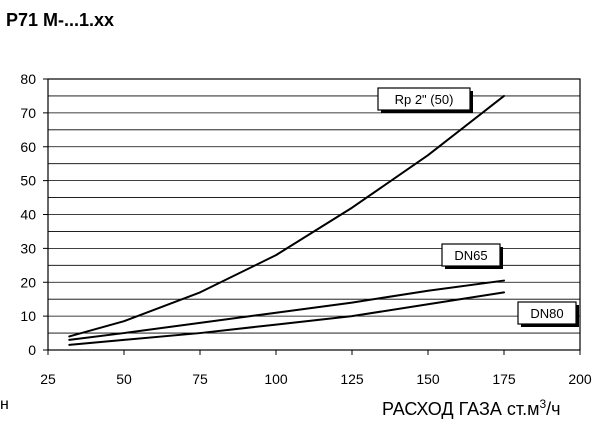 This screenshot has width=616, height=429. I want to click on y-tick-label: 0, so click(32, 350).